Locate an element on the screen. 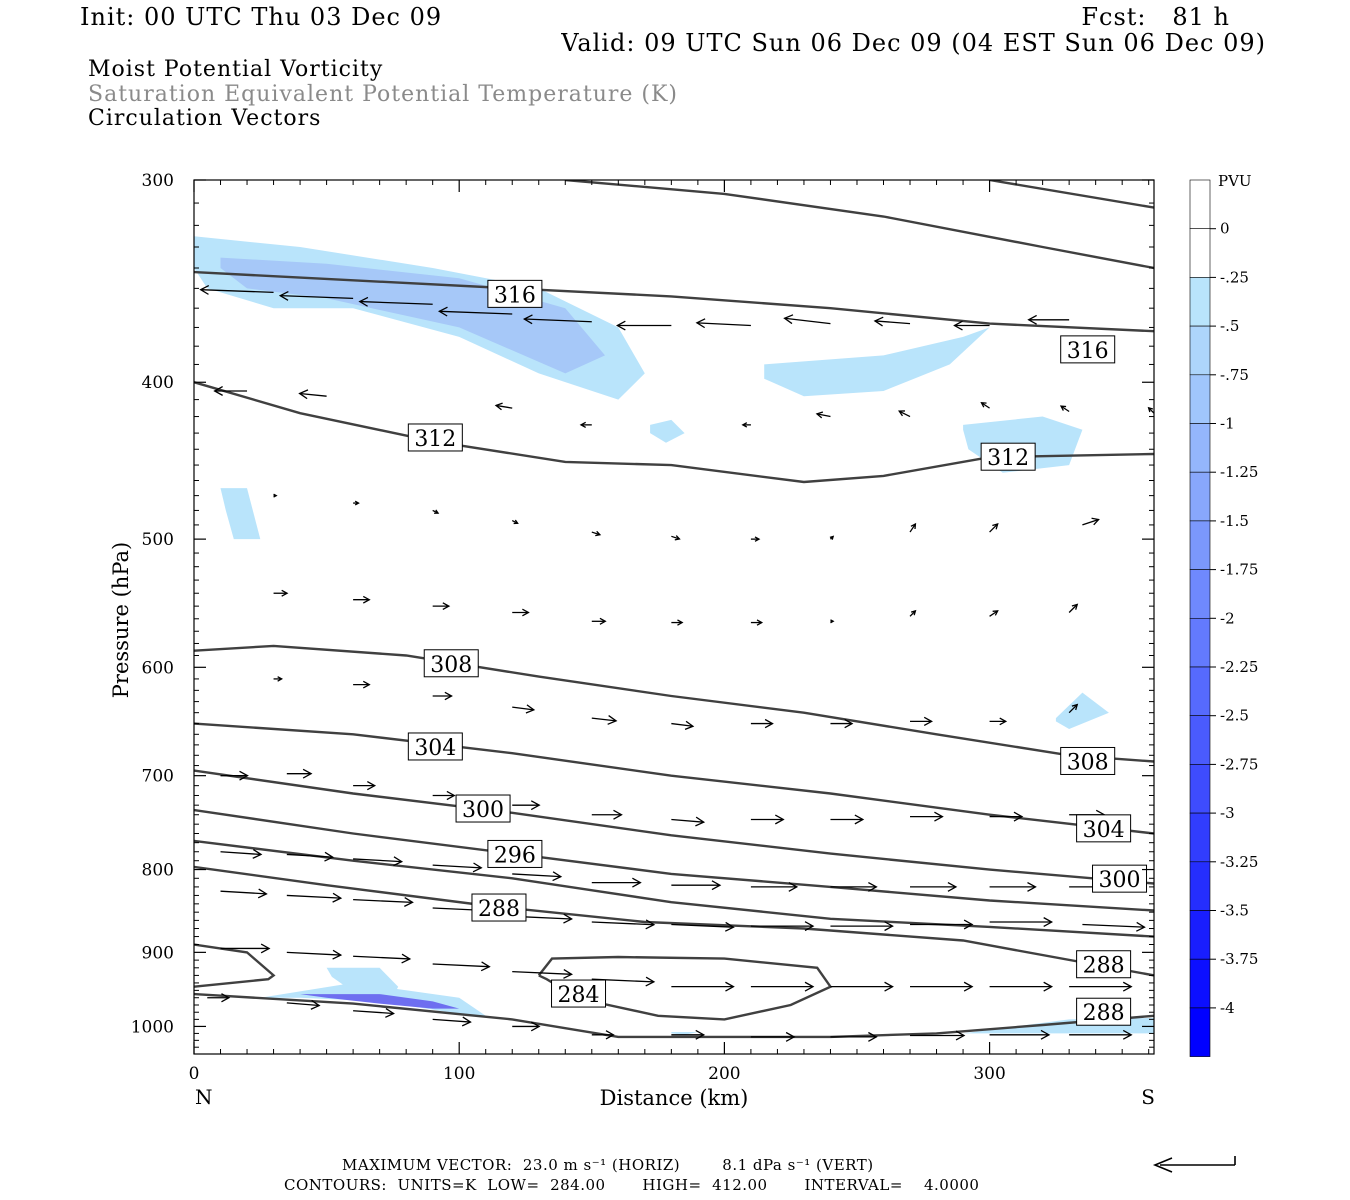 The image size is (1350, 1200). x-end-label-north: N is located at coordinates (204, 1097).